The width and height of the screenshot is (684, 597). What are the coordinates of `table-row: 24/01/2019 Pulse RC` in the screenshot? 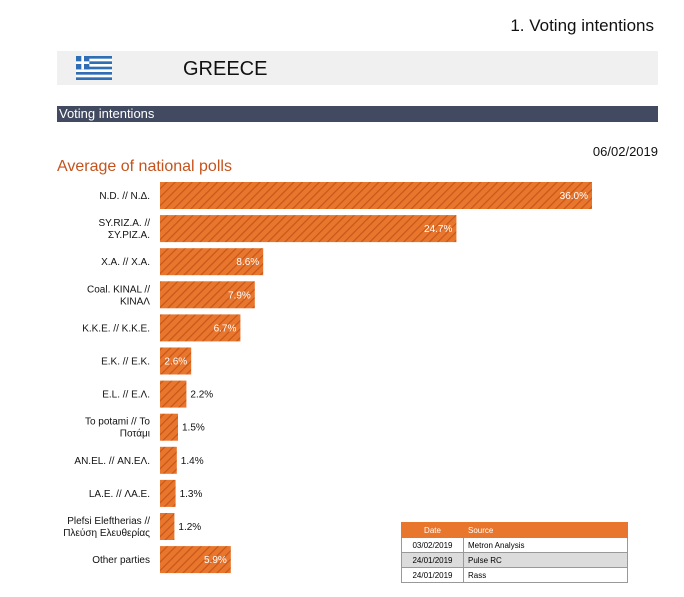 It's located at (514, 560).